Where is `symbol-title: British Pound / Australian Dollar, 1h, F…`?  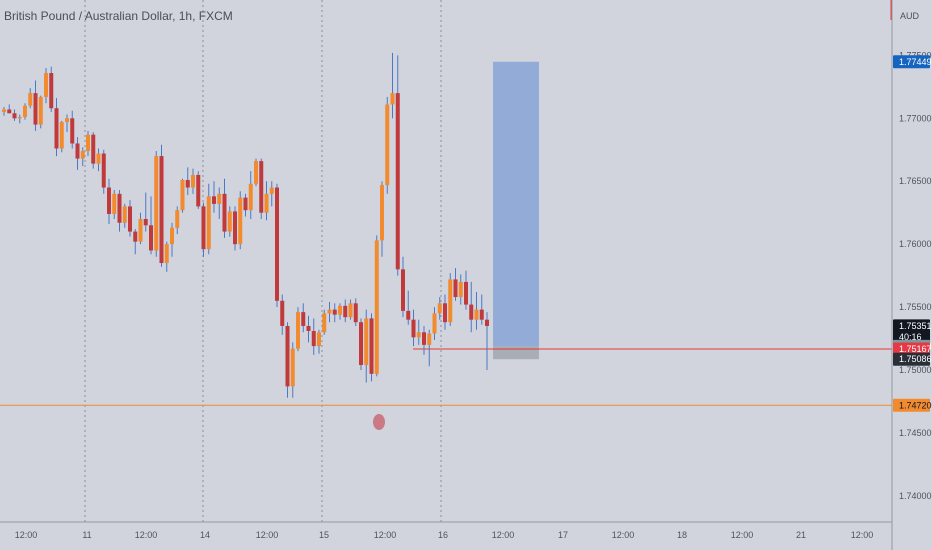
symbol-title: British Pound / Australian Dollar, 1h, F… is located at coordinates (118, 16).